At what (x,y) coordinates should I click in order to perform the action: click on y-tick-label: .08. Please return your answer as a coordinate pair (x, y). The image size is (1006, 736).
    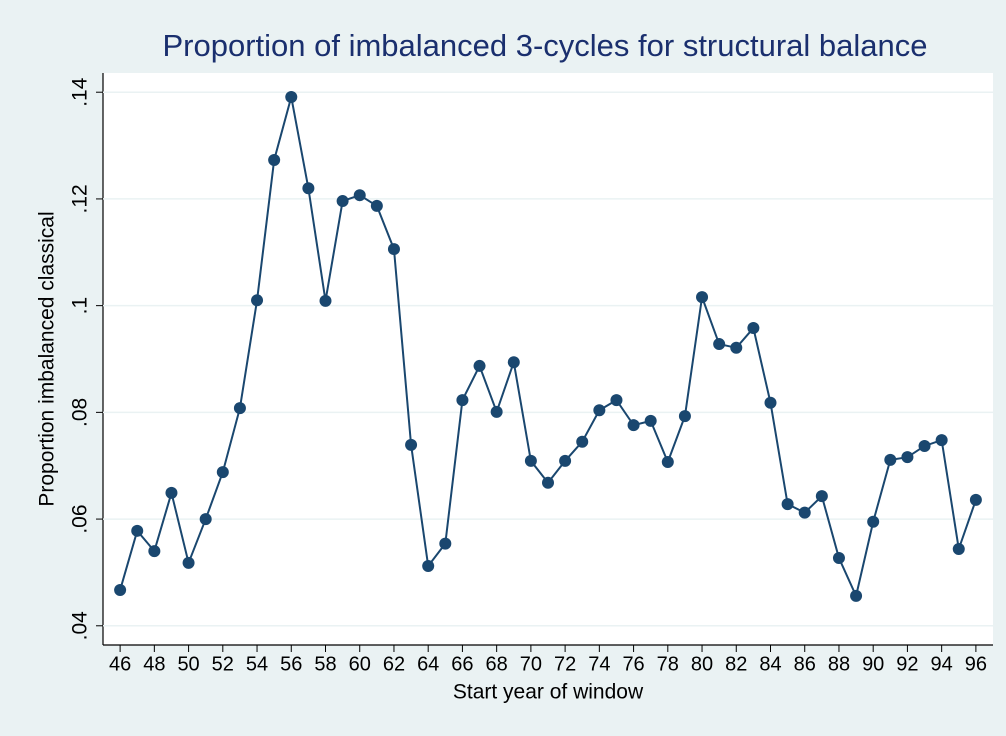
    Looking at the image, I should click on (80, 412).